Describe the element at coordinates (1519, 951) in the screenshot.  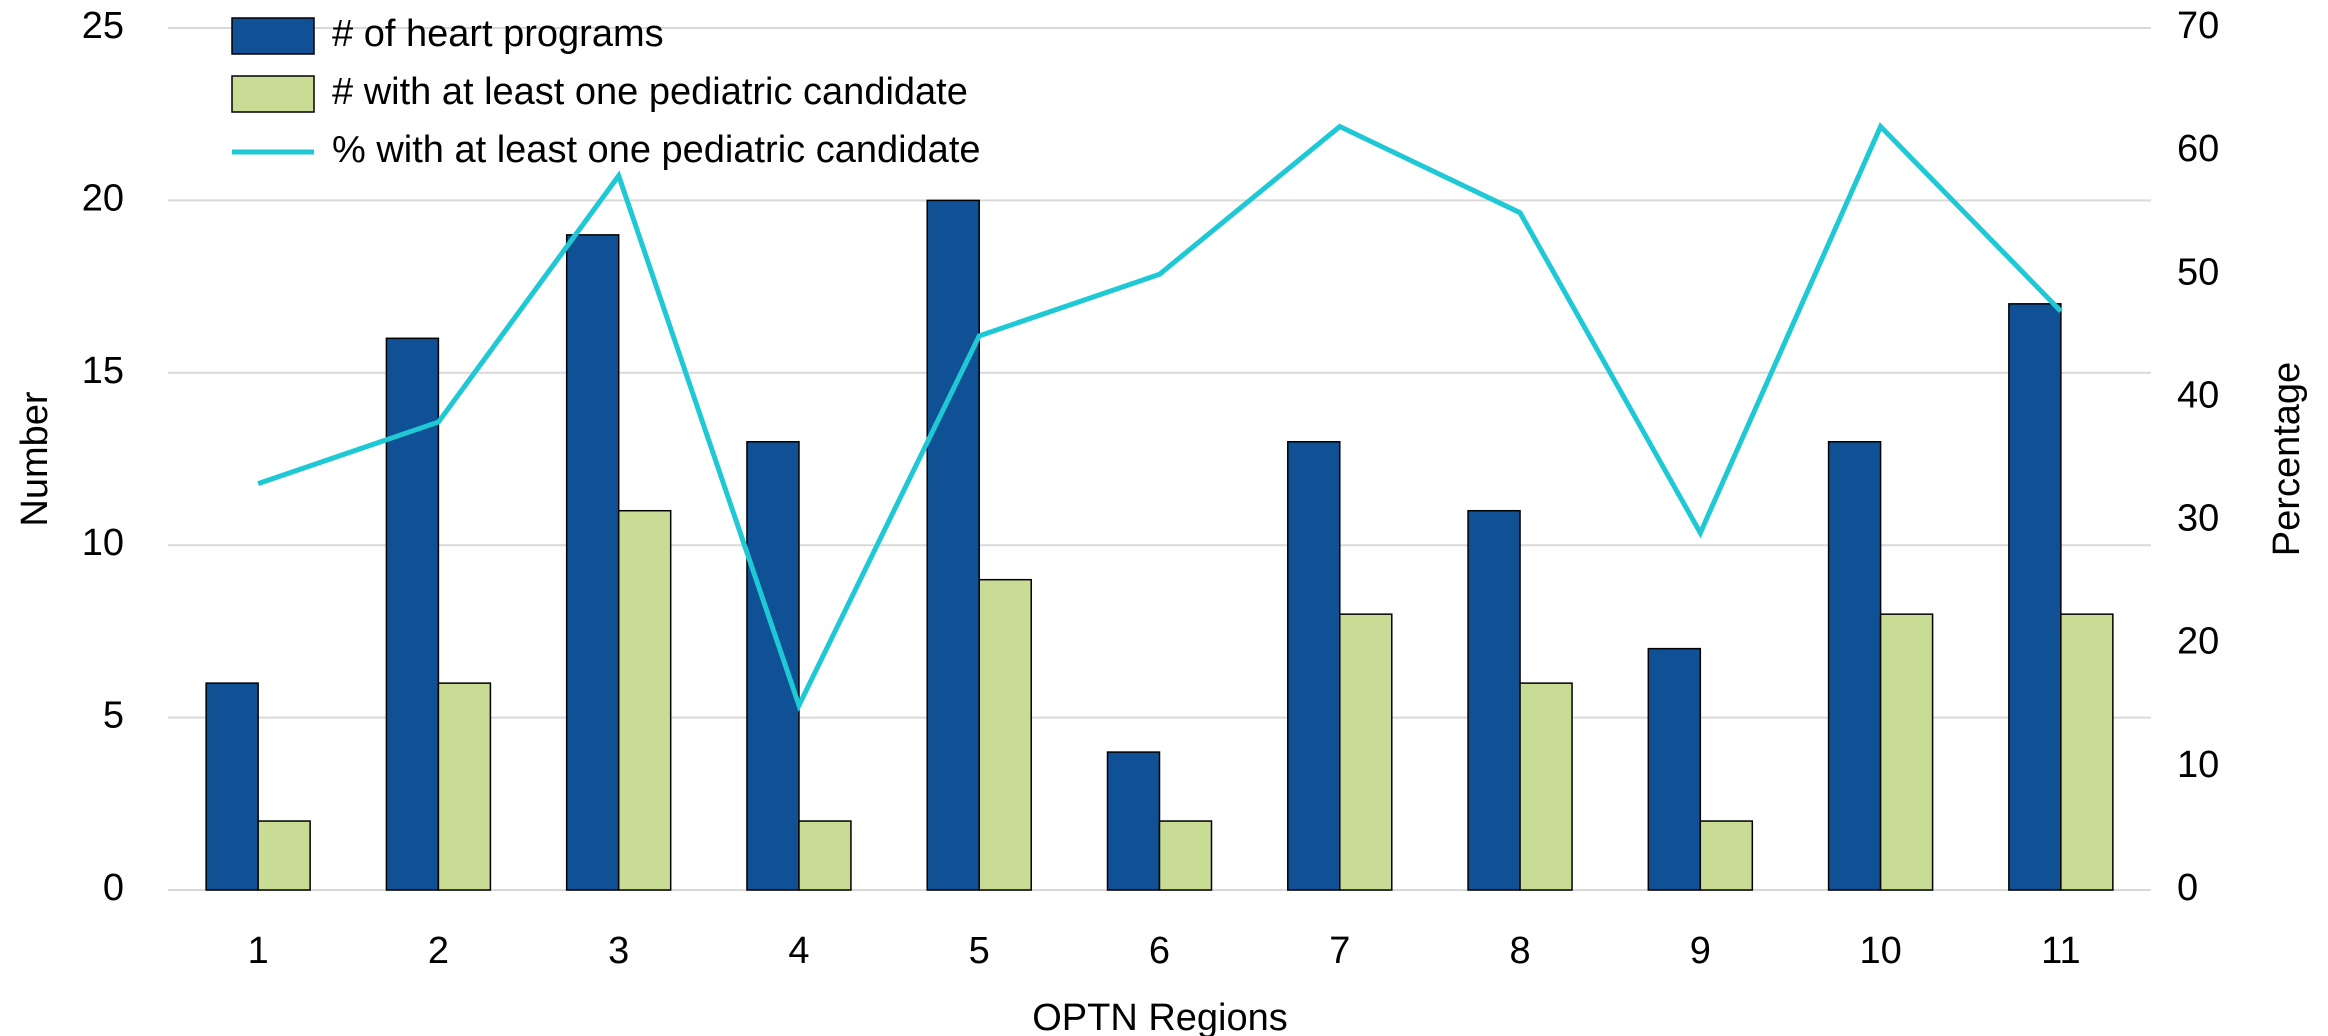
I see `x-tick-label: 8` at that location.